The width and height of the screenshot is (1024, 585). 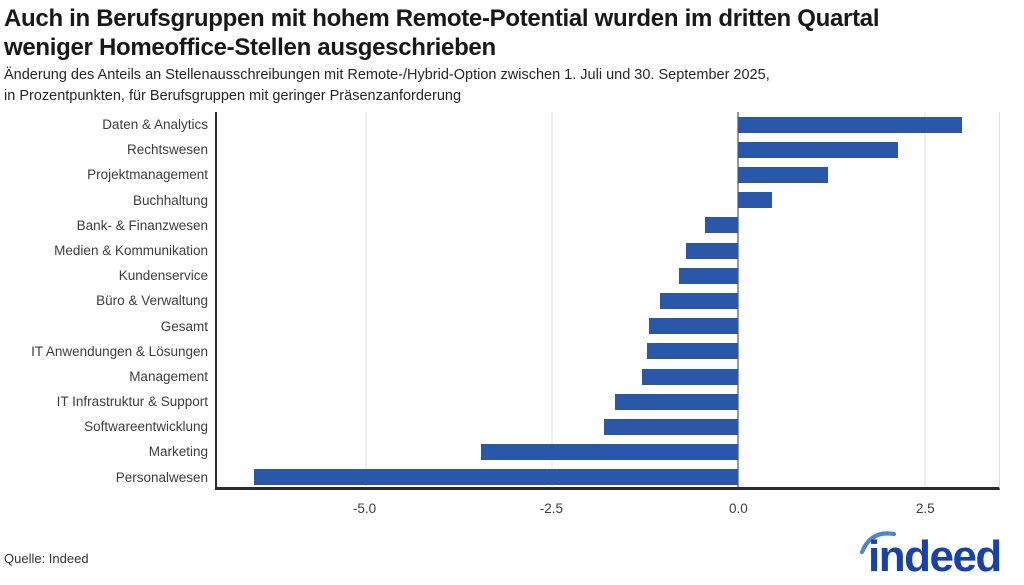 I want to click on x-axis: -5.0 -2.5 0.0 2.5, so click(x=607, y=508).